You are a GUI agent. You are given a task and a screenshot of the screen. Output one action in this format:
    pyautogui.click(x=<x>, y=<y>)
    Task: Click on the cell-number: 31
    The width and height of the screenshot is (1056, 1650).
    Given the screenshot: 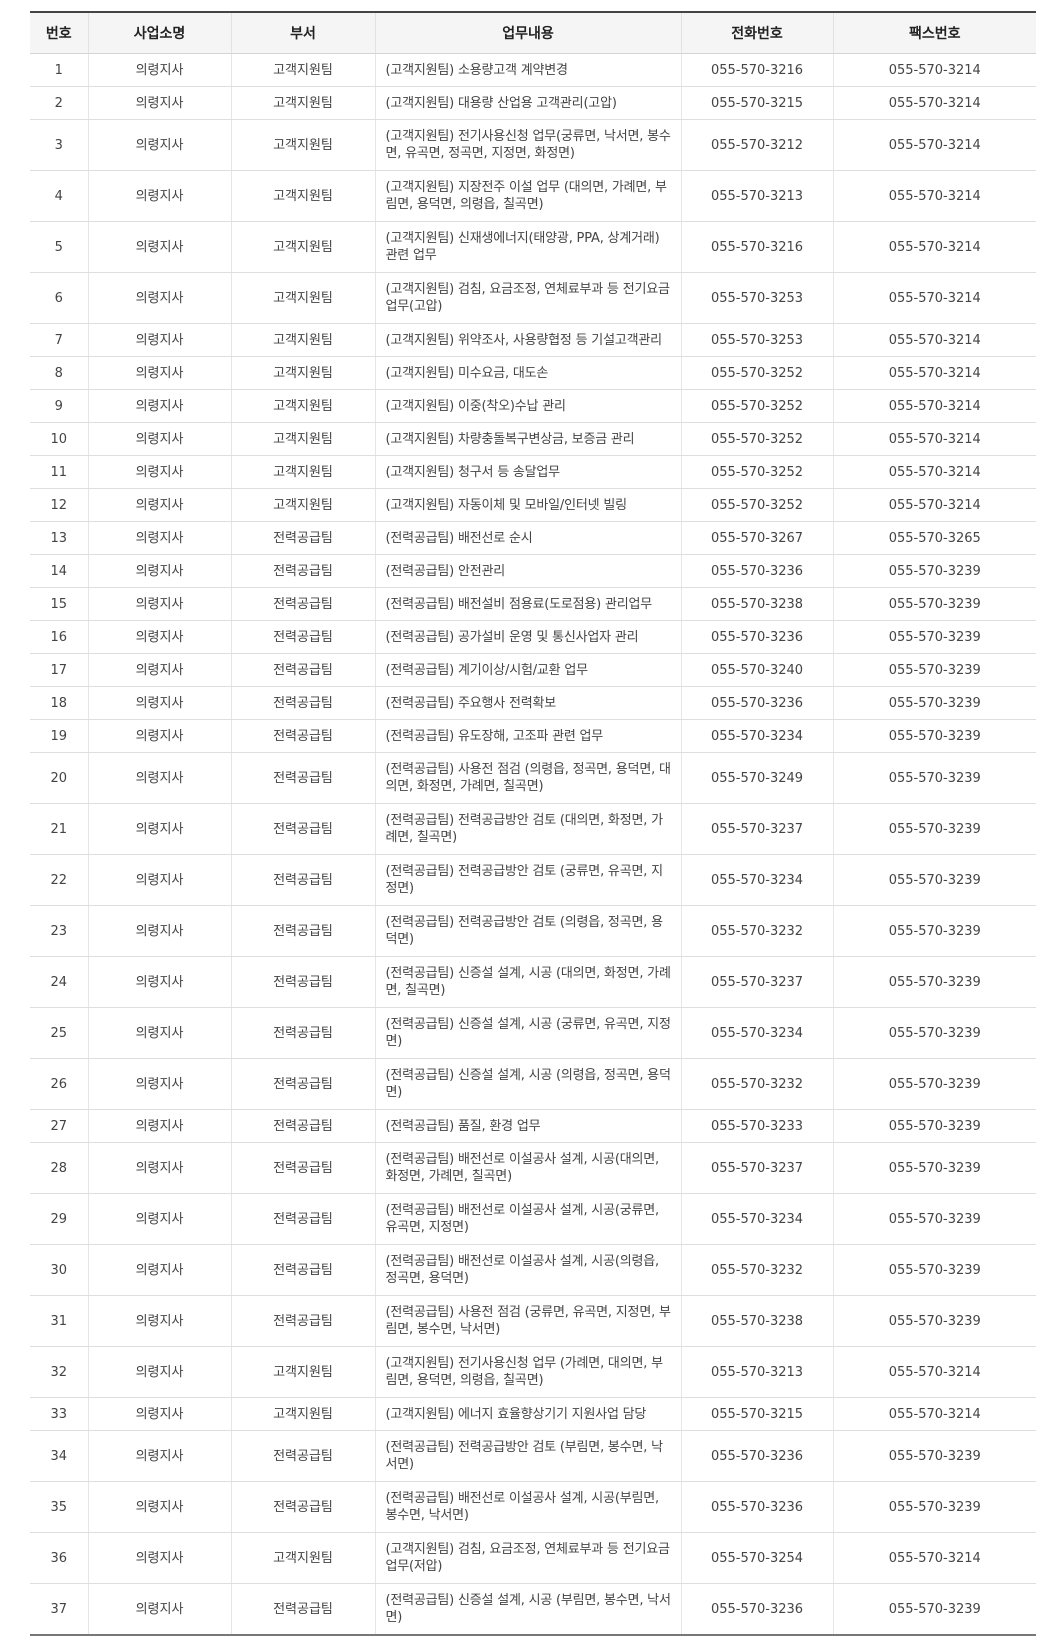 What is the action you would take?
    pyautogui.click(x=59, y=1321)
    